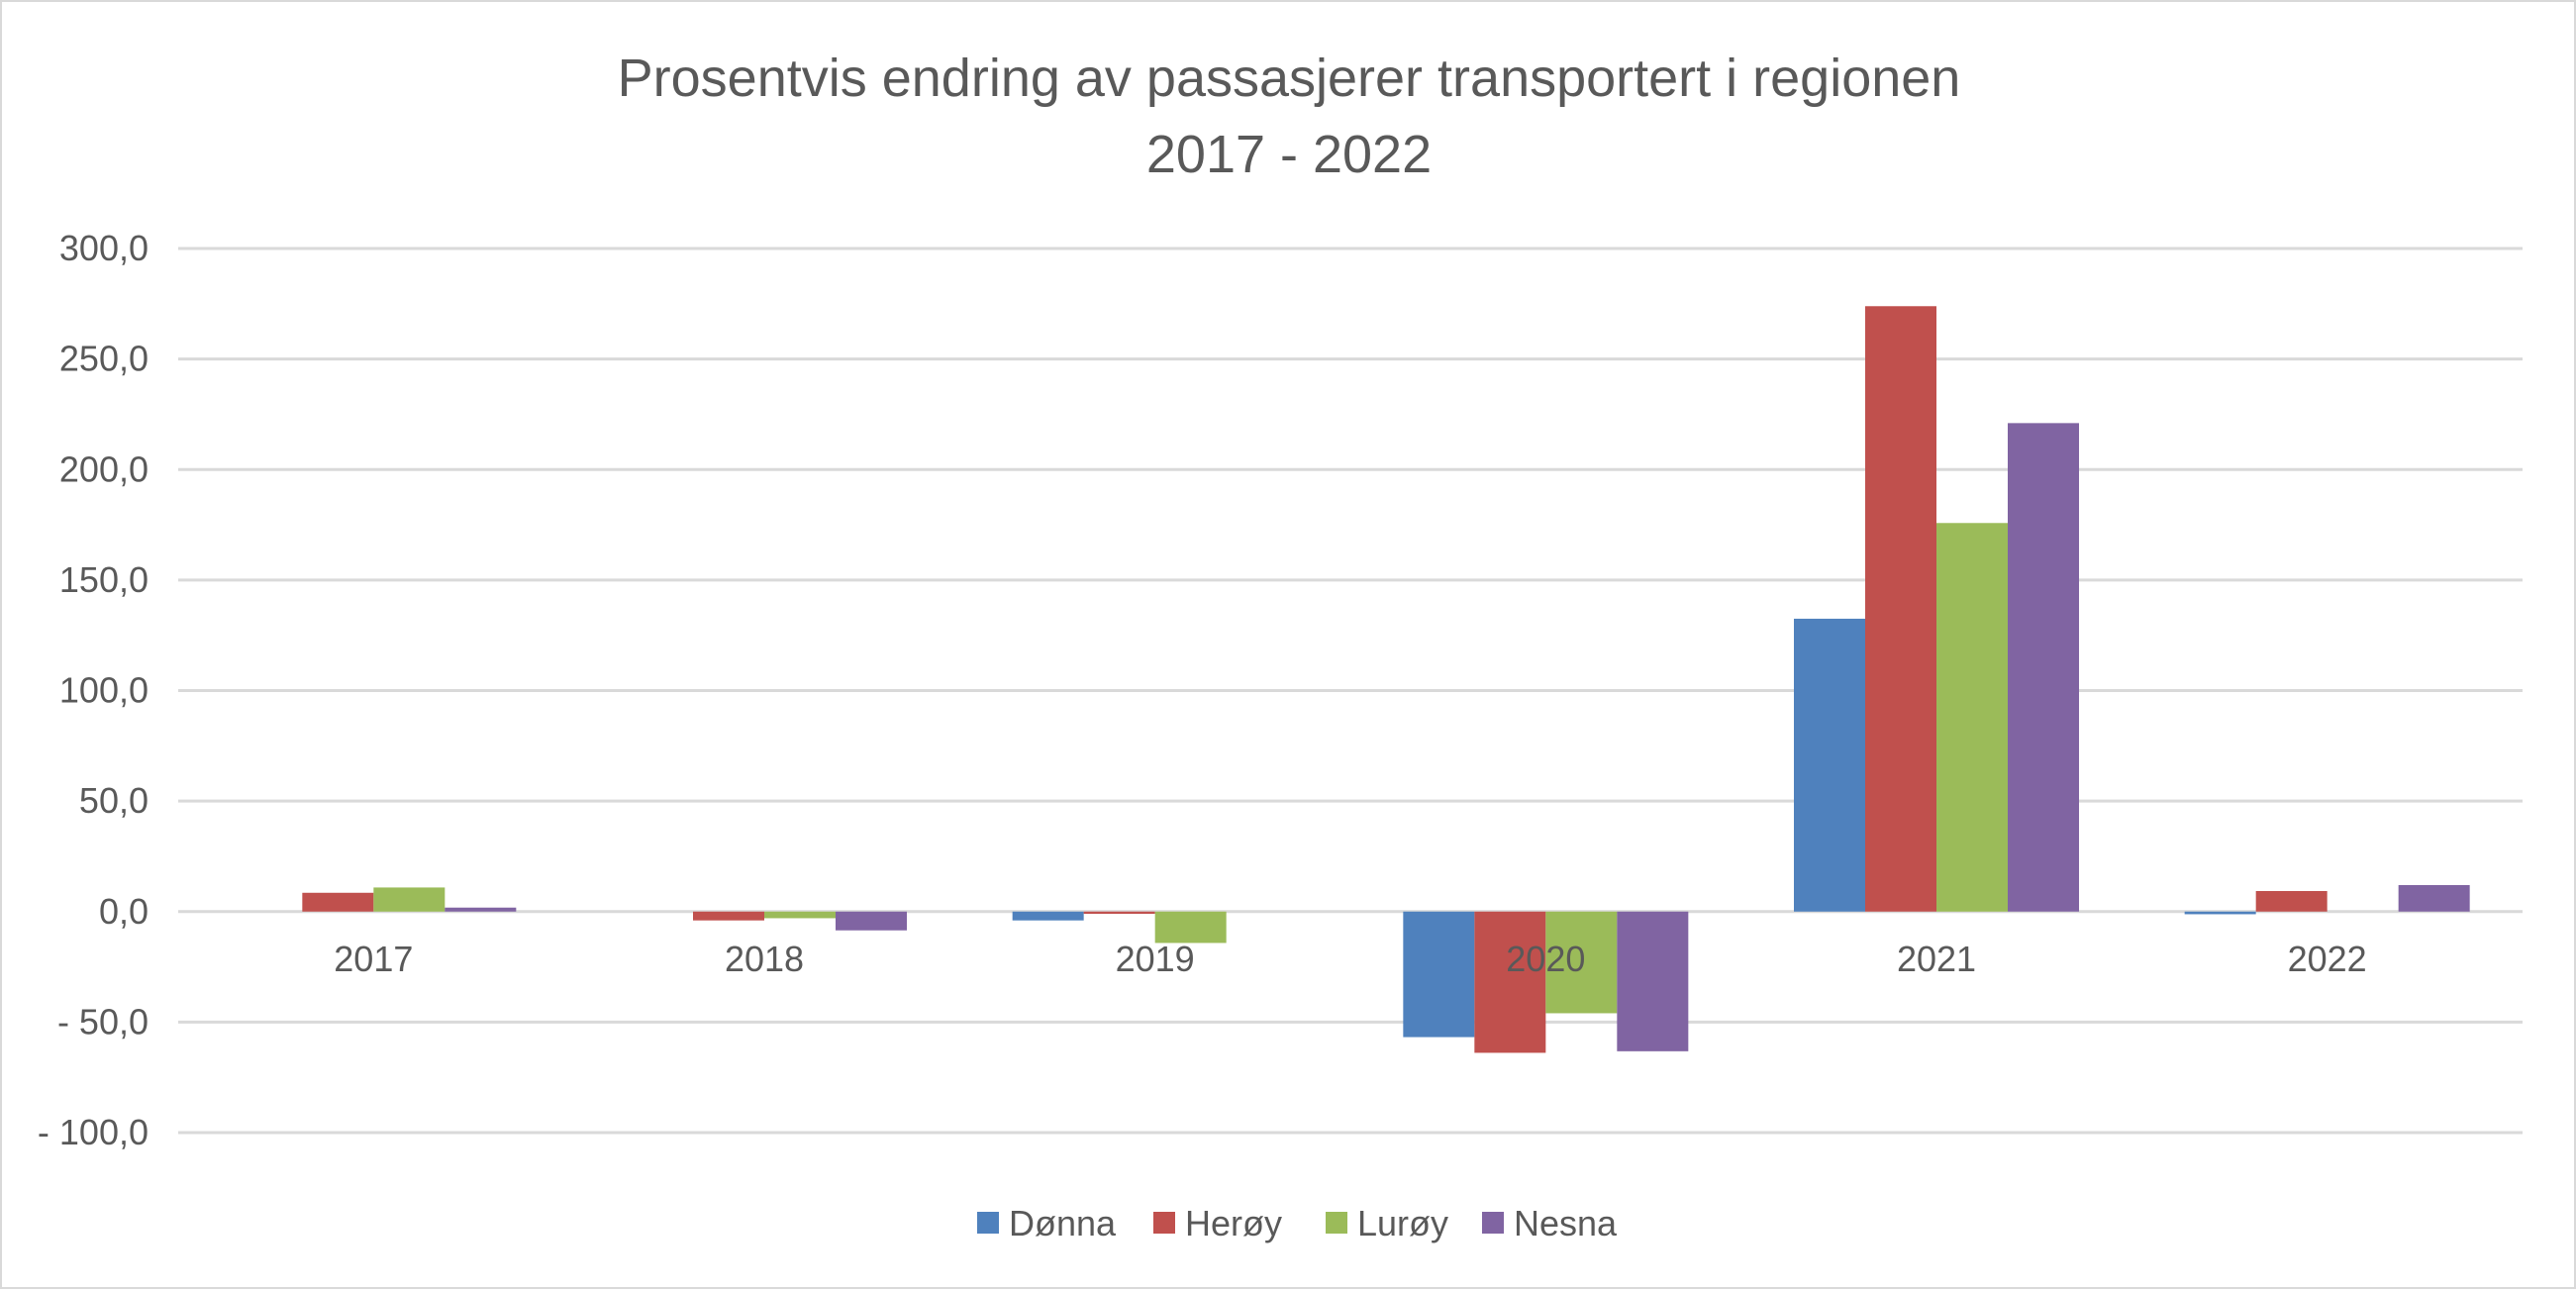 The height and width of the screenshot is (1292, 2576). I want to click on legend-label: Lurøy, so click(1403, 1223).